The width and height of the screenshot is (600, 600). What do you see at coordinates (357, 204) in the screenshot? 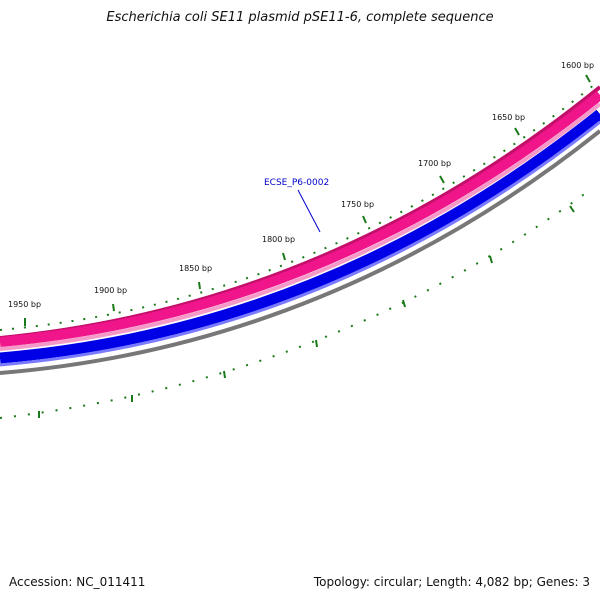
I see `tick-label-1750: 1750 bp` at bounding box center [357, 204].